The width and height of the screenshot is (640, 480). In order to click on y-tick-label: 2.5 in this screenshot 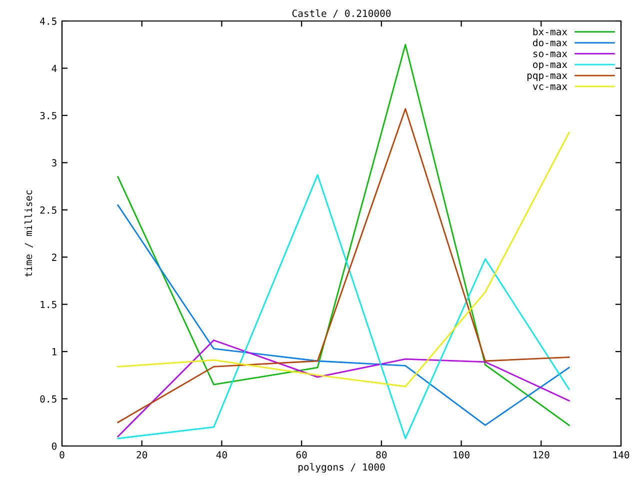, I will do `click(48, 210)`.